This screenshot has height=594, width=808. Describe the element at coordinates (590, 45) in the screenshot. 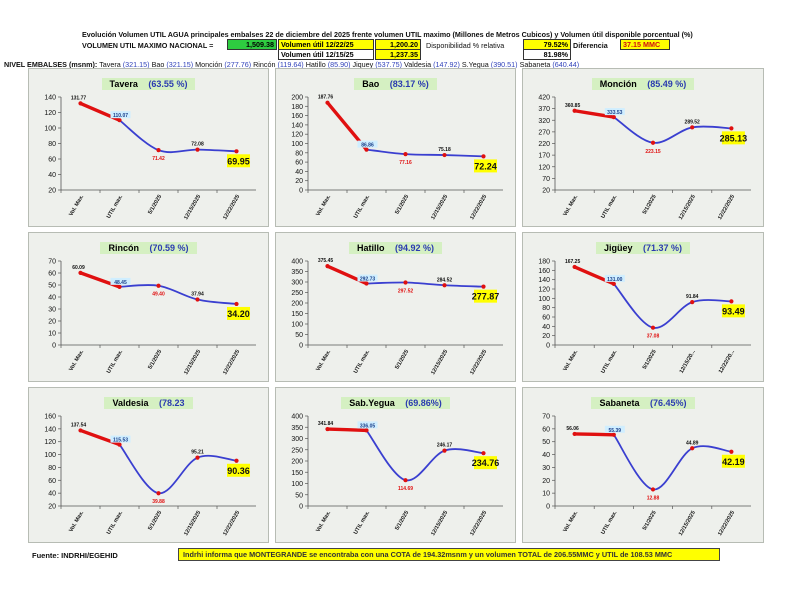

I see `difference-label: Diferencia` at that location.